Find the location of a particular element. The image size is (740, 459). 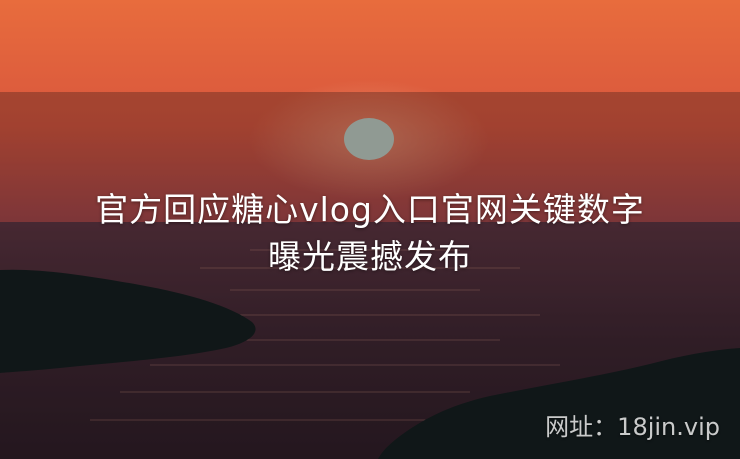

left-headland is located at coordinates (128, 321).